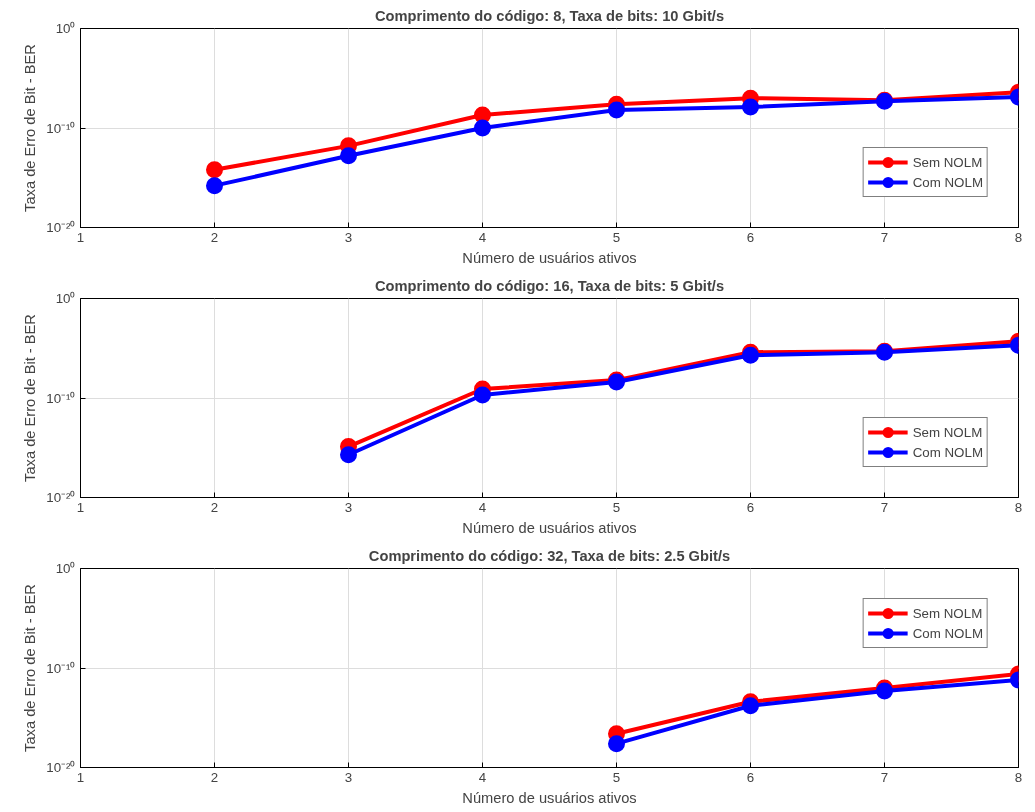 This screenshot has height=812, width=1035. Describe the element at coordinates (549, 555) in the screenshot. I see `chart-title: Comprimento do código: 32, Taxa de bits: 2.5 Gbit/s` at that location.